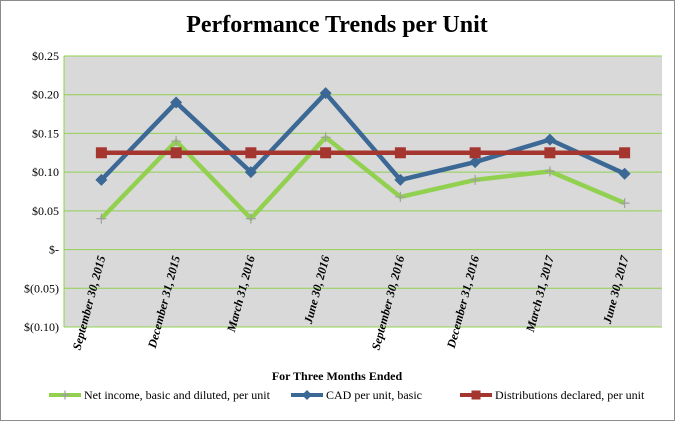  I want to click on chart-title: Performance Trends per Unit, so click(337, 25).